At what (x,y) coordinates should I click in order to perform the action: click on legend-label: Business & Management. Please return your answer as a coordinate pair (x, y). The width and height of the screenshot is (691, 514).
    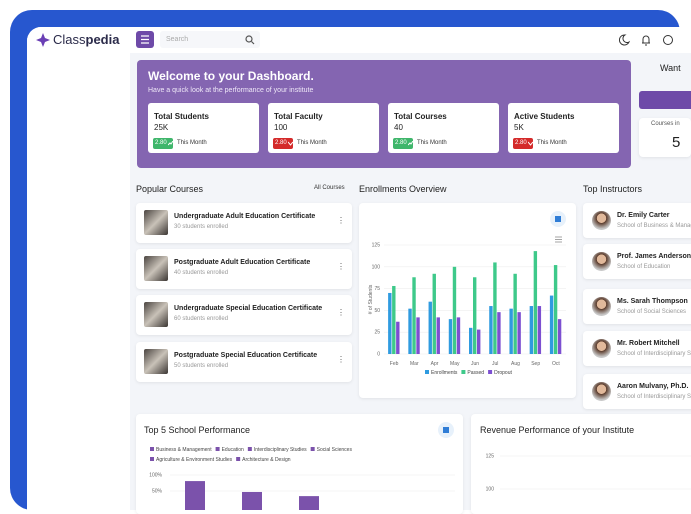
    Looking at the image, I should click on (184, 450).